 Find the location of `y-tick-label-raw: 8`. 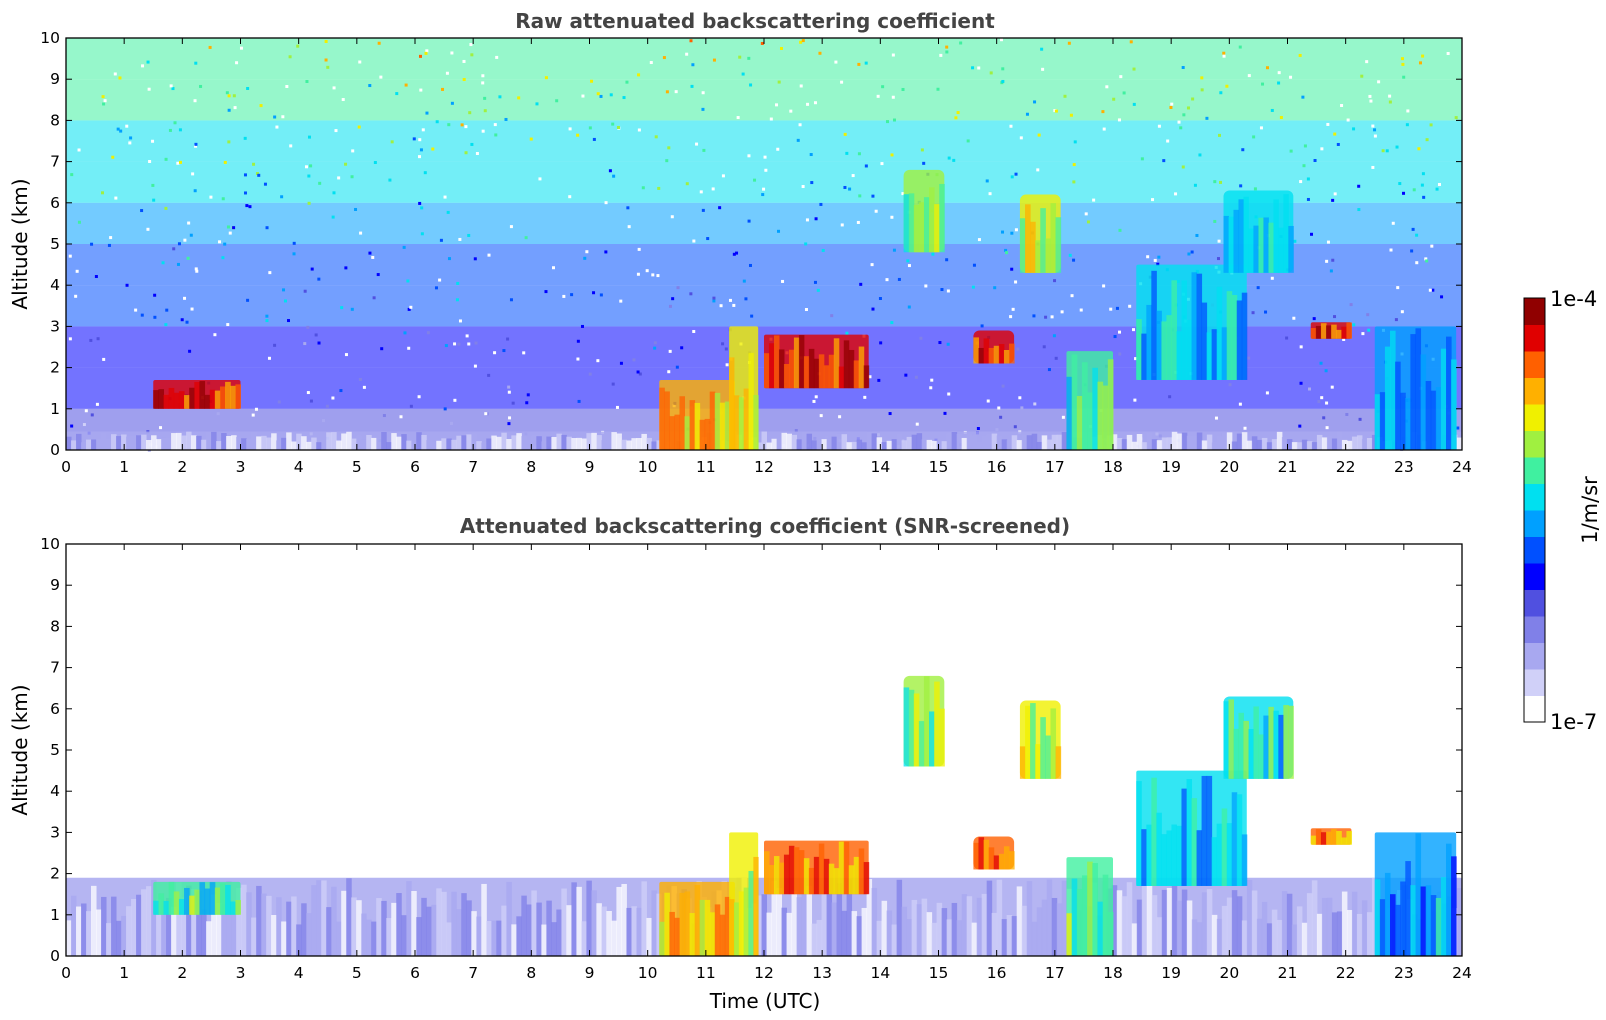

y-tick-label-raw: 8 is located at coordinates (55, 120).